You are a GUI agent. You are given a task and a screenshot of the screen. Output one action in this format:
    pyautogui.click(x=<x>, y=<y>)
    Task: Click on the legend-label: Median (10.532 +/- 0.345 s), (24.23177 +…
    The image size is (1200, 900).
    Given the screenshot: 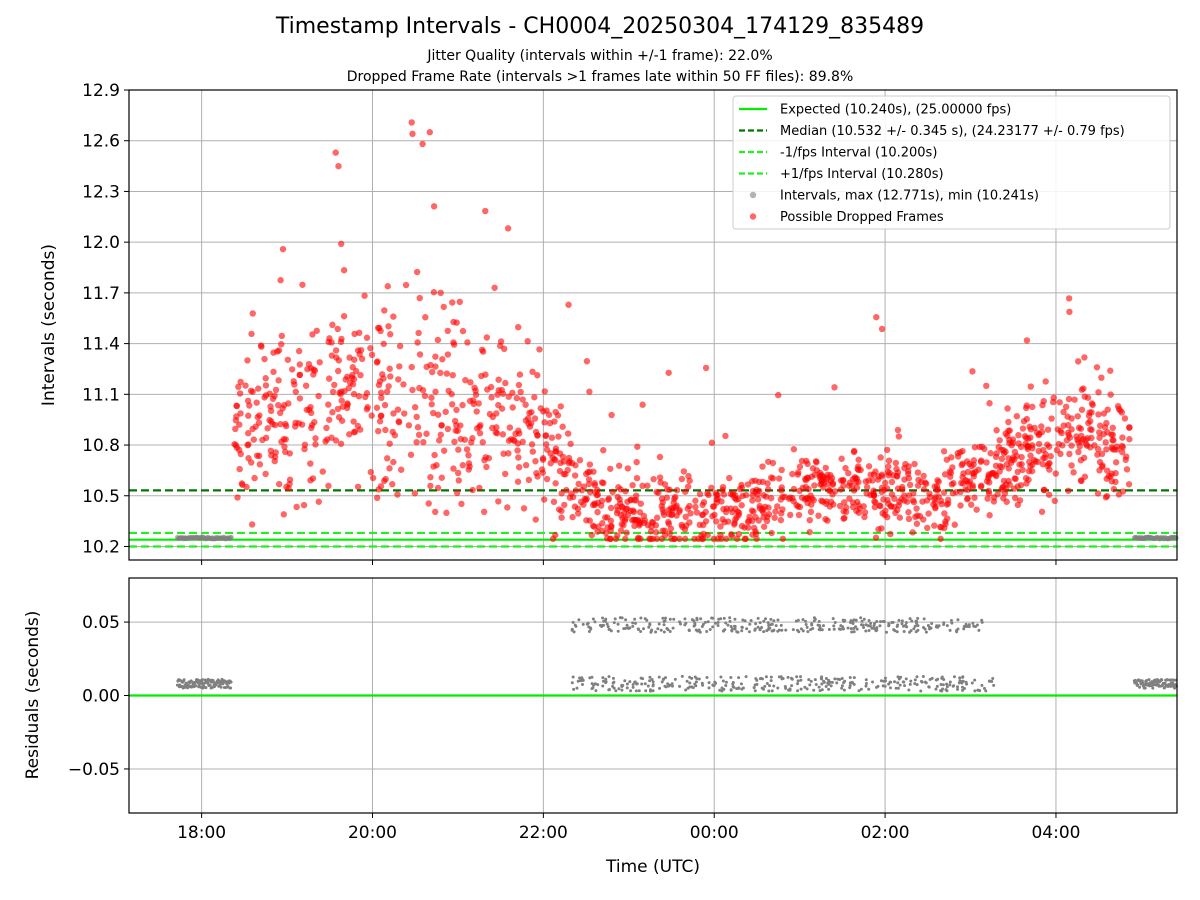 What is the action you would take?
    pyautogui.click(x=952, y=131)
    